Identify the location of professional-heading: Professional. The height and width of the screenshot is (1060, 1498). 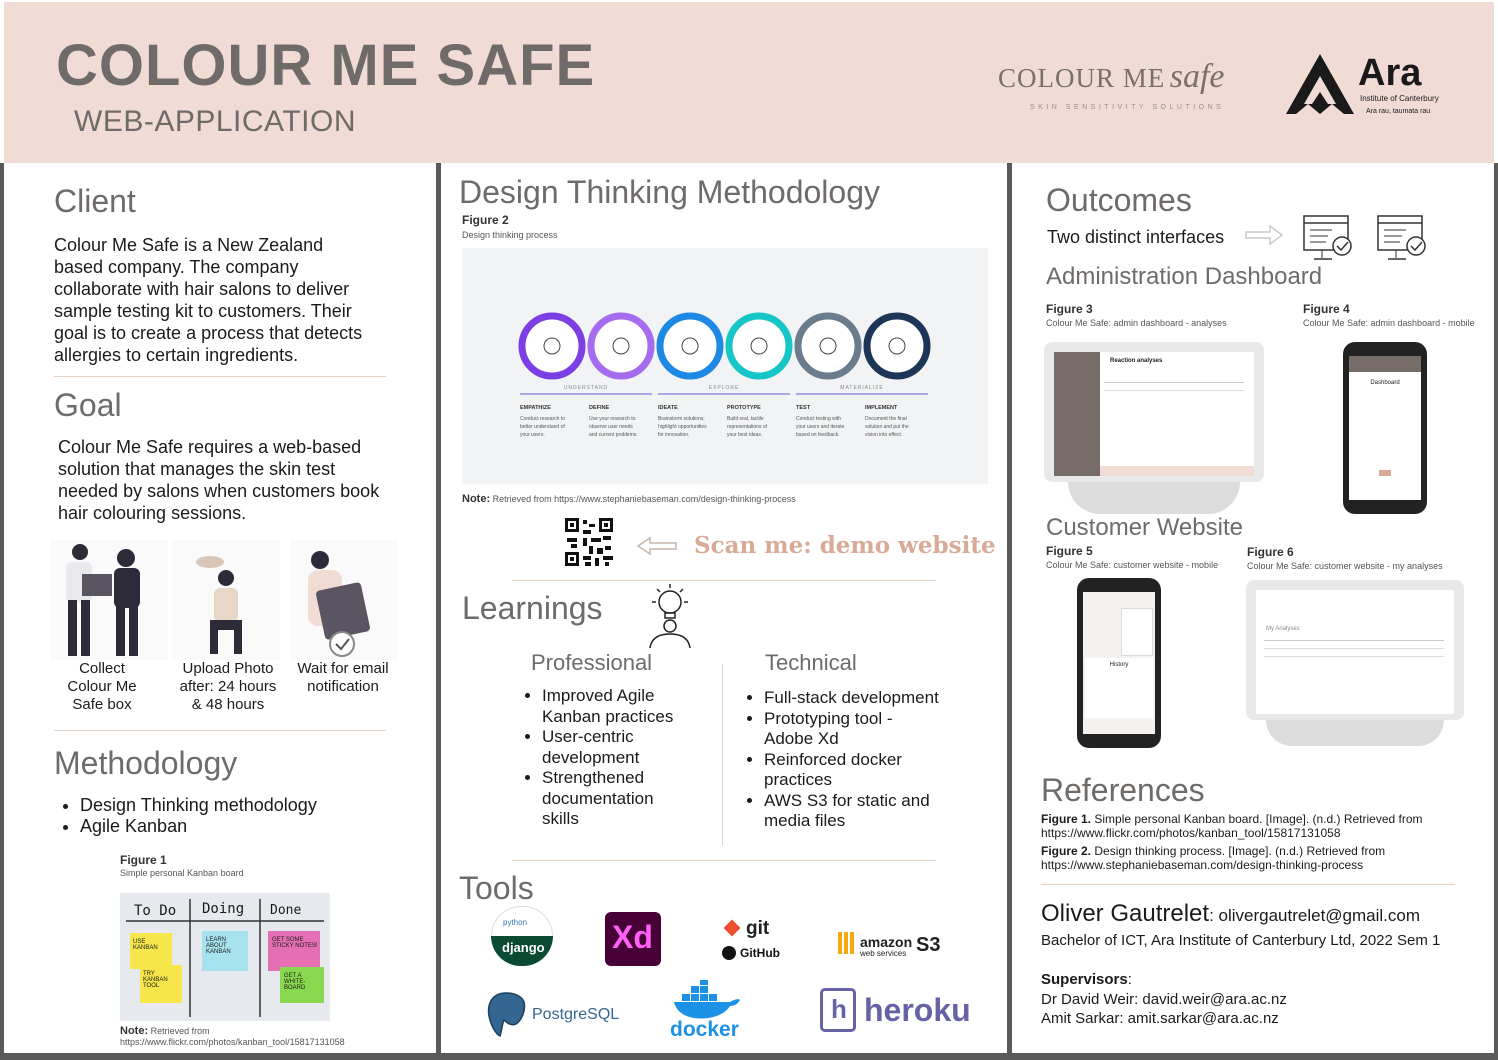
(592, 662).